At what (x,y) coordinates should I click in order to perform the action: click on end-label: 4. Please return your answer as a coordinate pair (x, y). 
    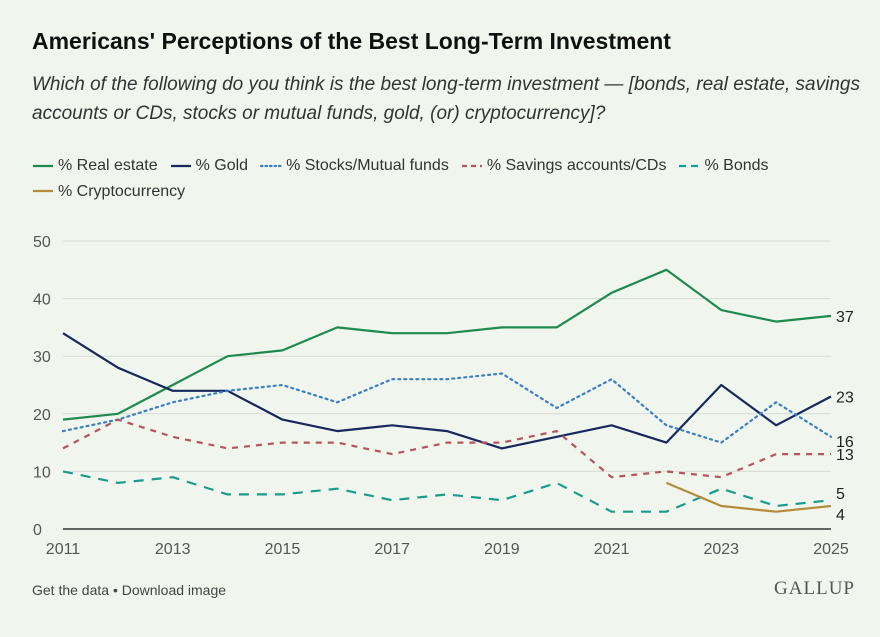
    Looking at the image, I should click on (840, 515).